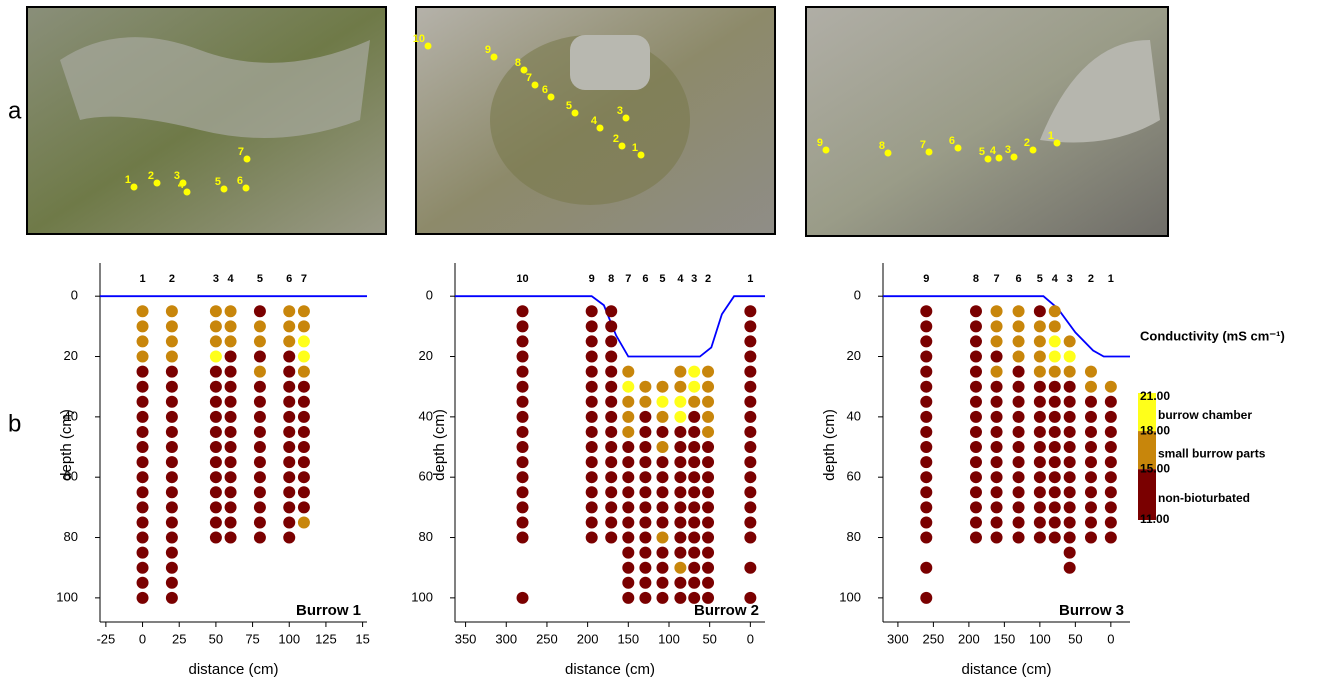 Image resolution: width=1320 pixels, height=685 pixels. What do you see at coordinates (14, 423) in the screenshot?
I see `panel-label: b` at bounding box center [14, 423].